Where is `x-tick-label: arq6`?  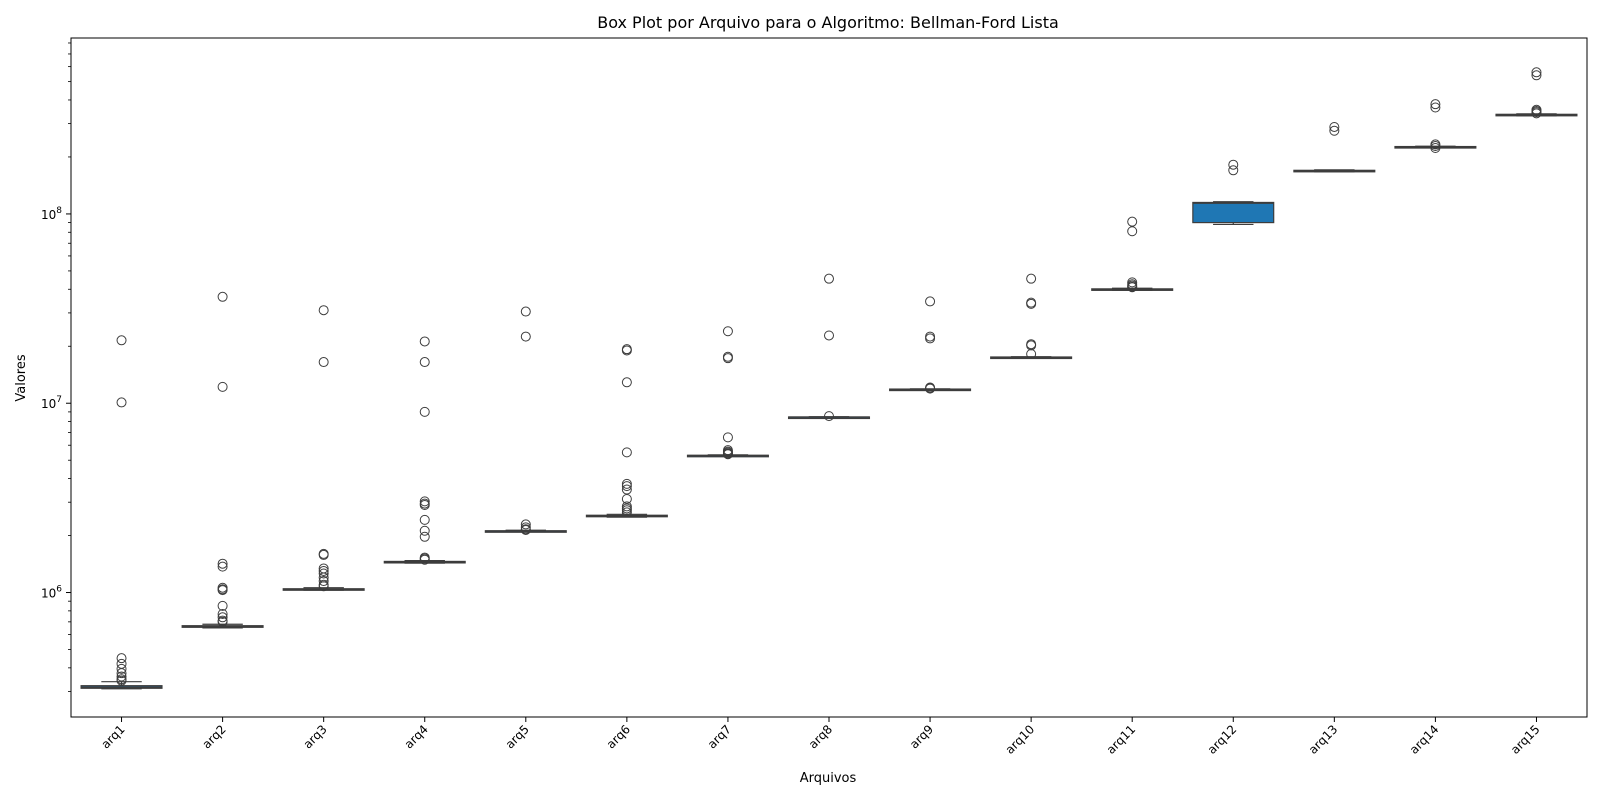
x-tick-label: arq6 is located at coordinates (618, 736).